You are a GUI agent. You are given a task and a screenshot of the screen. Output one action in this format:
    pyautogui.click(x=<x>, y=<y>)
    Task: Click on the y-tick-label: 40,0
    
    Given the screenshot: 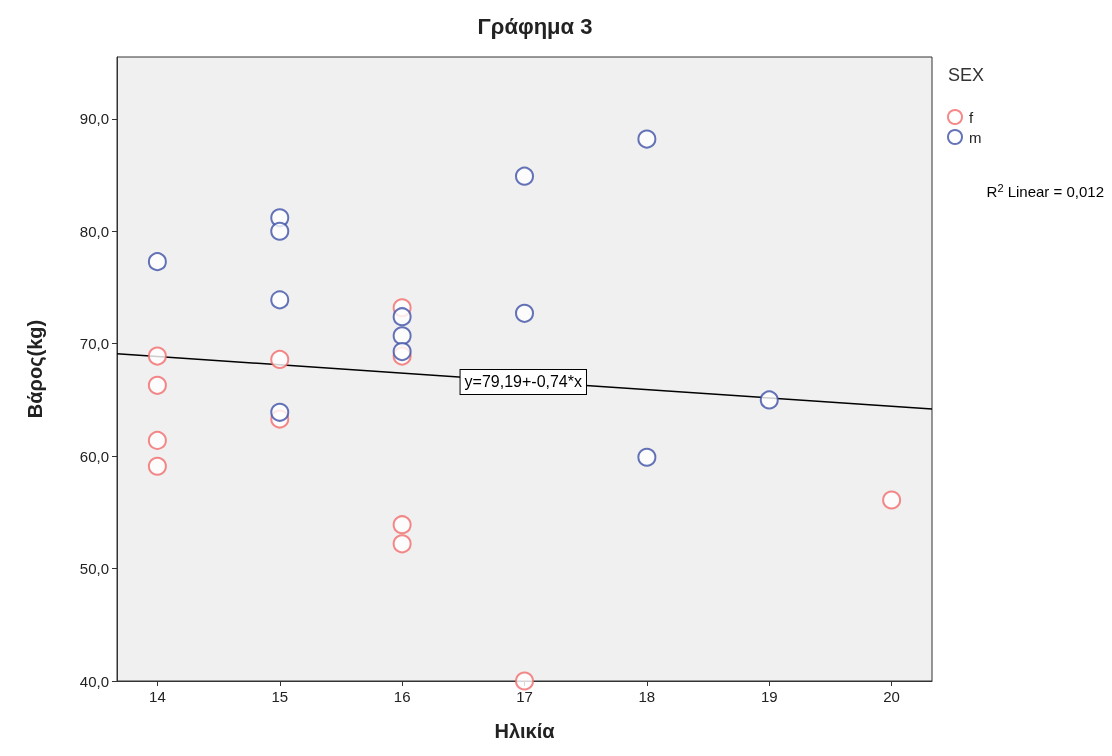 What is the action you would take?
    pyautogui.click(x=94, y=681)
    